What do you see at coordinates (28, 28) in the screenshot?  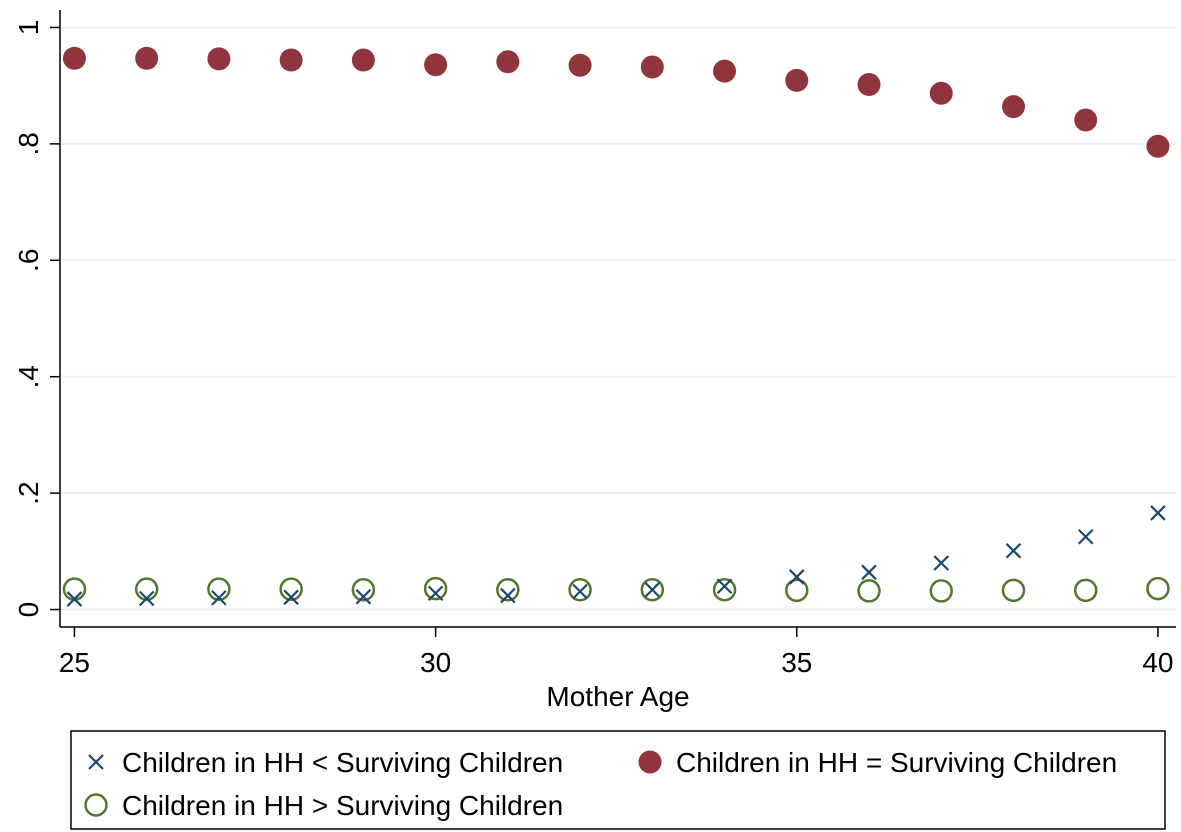 I see `y-tick-label: 1` at bounding box center [28, 28].